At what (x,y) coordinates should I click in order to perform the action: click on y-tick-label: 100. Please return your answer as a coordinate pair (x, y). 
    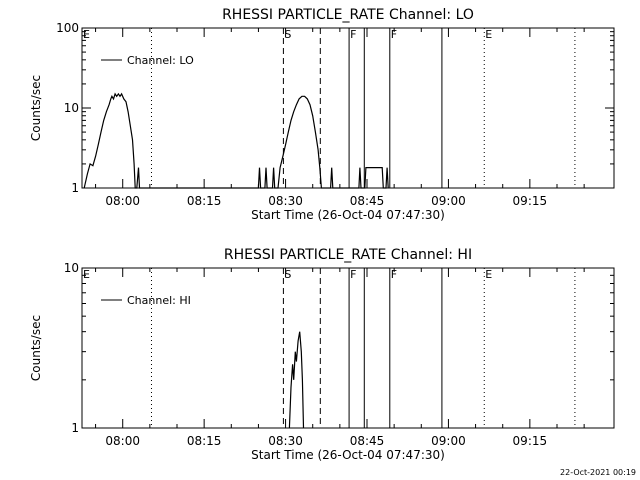
    Looking at the image, I should click on (67, 28).